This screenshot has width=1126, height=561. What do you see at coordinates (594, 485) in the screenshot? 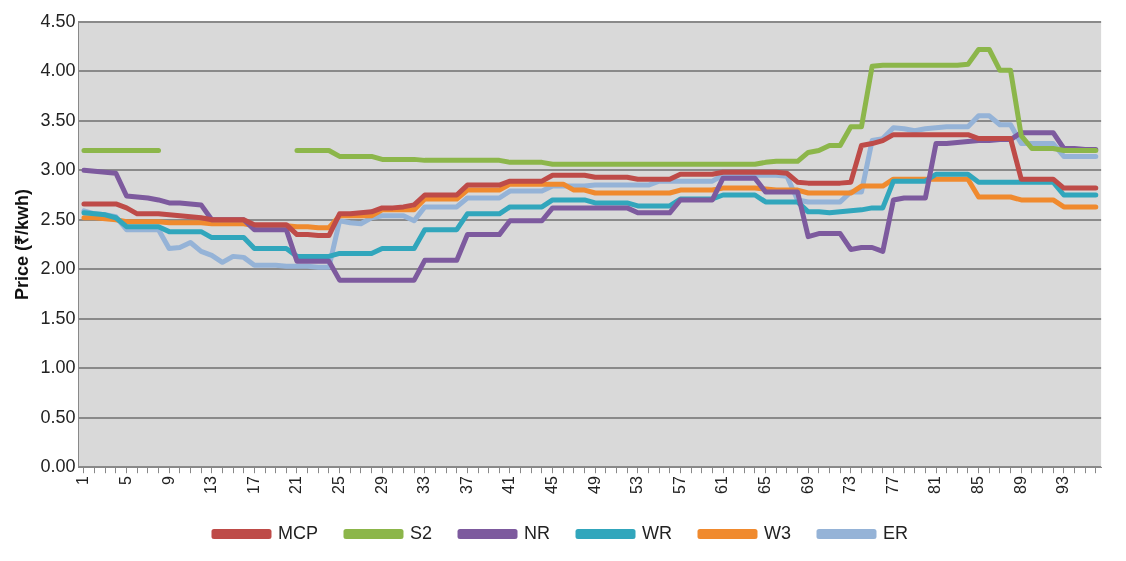
I see `x-tick-label: 49` at bounding box center [594, 485].